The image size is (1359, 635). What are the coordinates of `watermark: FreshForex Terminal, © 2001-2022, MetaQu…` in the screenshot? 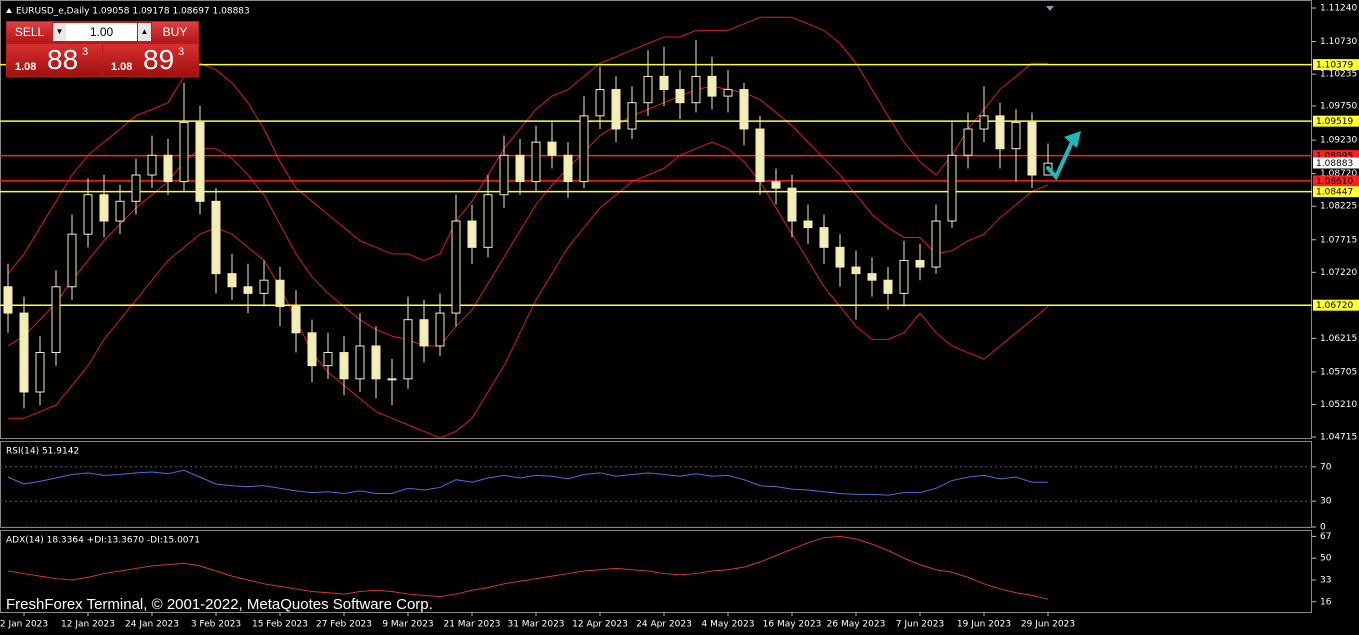 It's located at (219, 604).